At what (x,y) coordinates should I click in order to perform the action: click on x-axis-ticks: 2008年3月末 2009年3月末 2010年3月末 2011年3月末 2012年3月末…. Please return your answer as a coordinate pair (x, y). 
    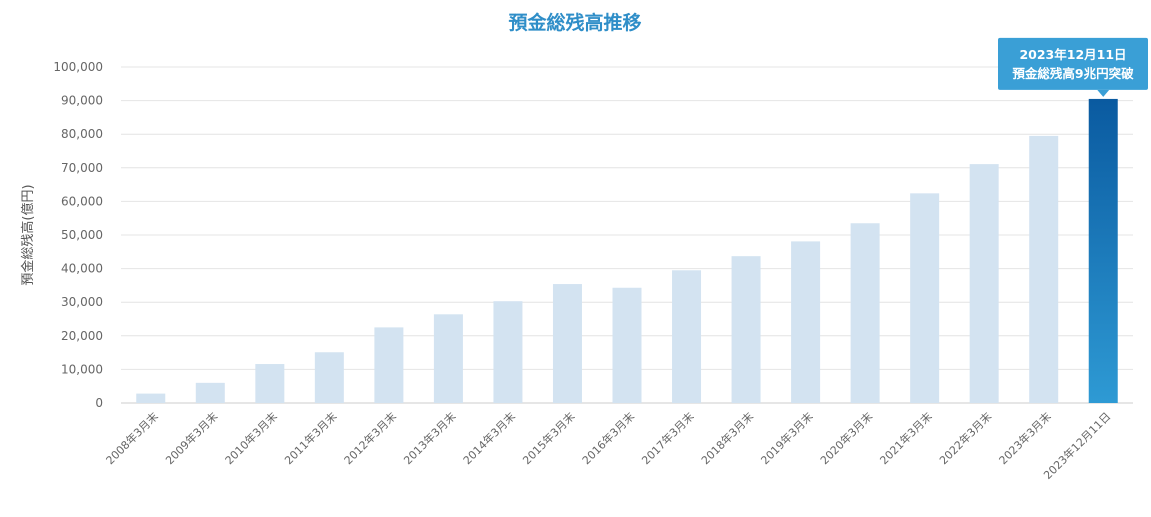
    Looking at the image, I should click on (608, 445).